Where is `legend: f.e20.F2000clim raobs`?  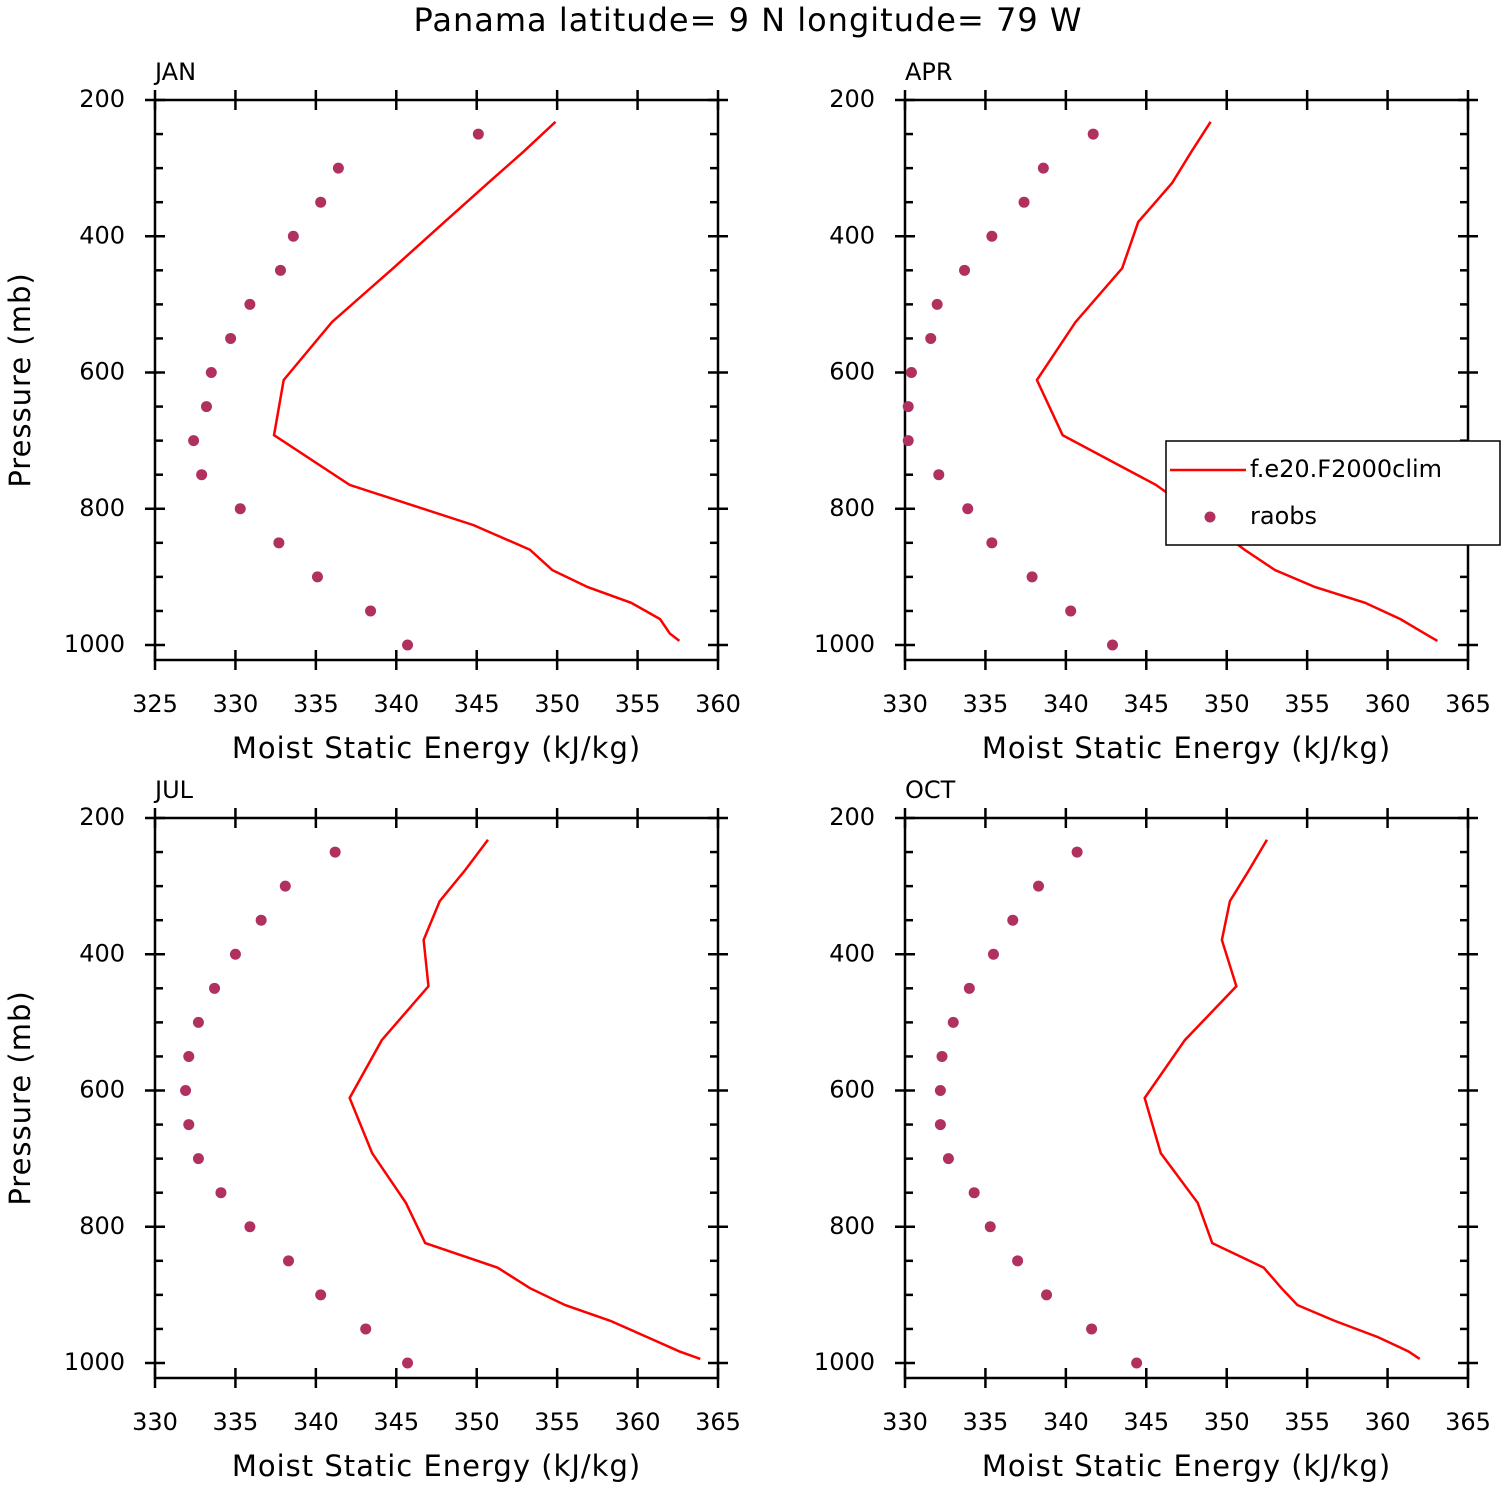 legend: f.e20.F2000clim raobs is located at coordinates (1333, 493).